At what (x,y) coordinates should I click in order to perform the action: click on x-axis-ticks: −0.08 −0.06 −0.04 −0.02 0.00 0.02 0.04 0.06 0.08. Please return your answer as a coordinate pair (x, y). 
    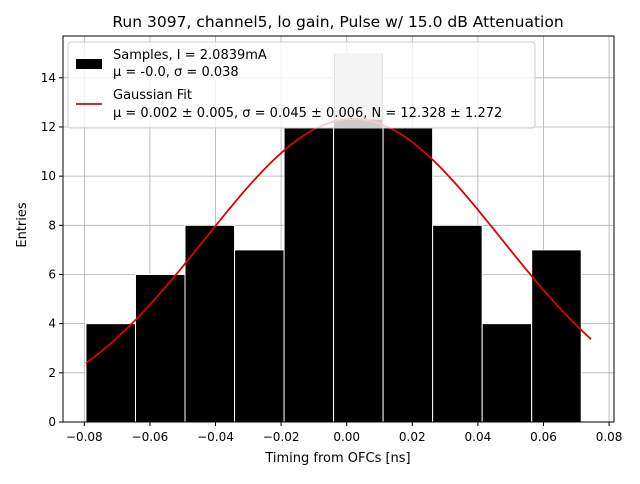
    Looking at the image, I should click on (344, 433).